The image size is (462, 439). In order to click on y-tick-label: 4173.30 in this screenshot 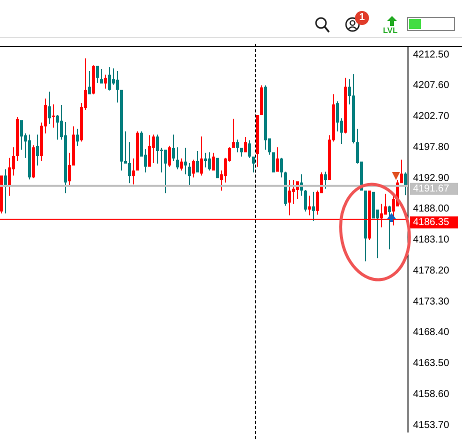, I will do `click(431, 302)`.